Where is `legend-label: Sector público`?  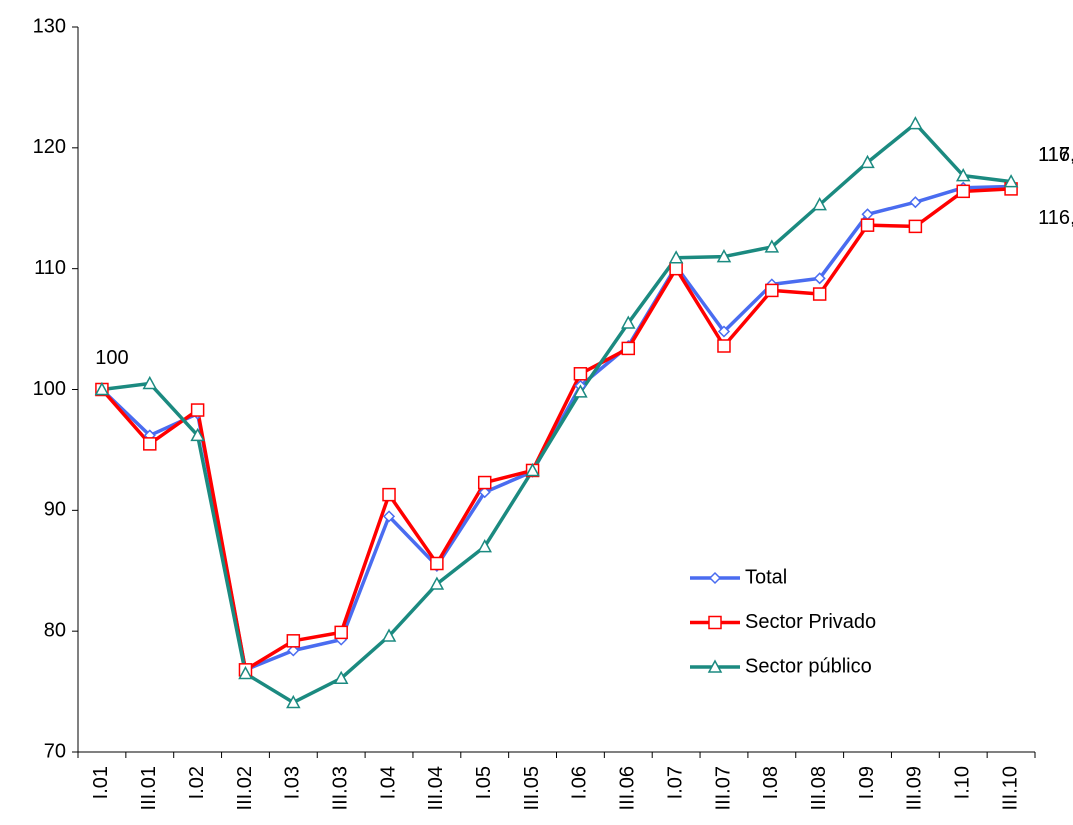
legend-label: Sector público is located at coordinates (808, 666).